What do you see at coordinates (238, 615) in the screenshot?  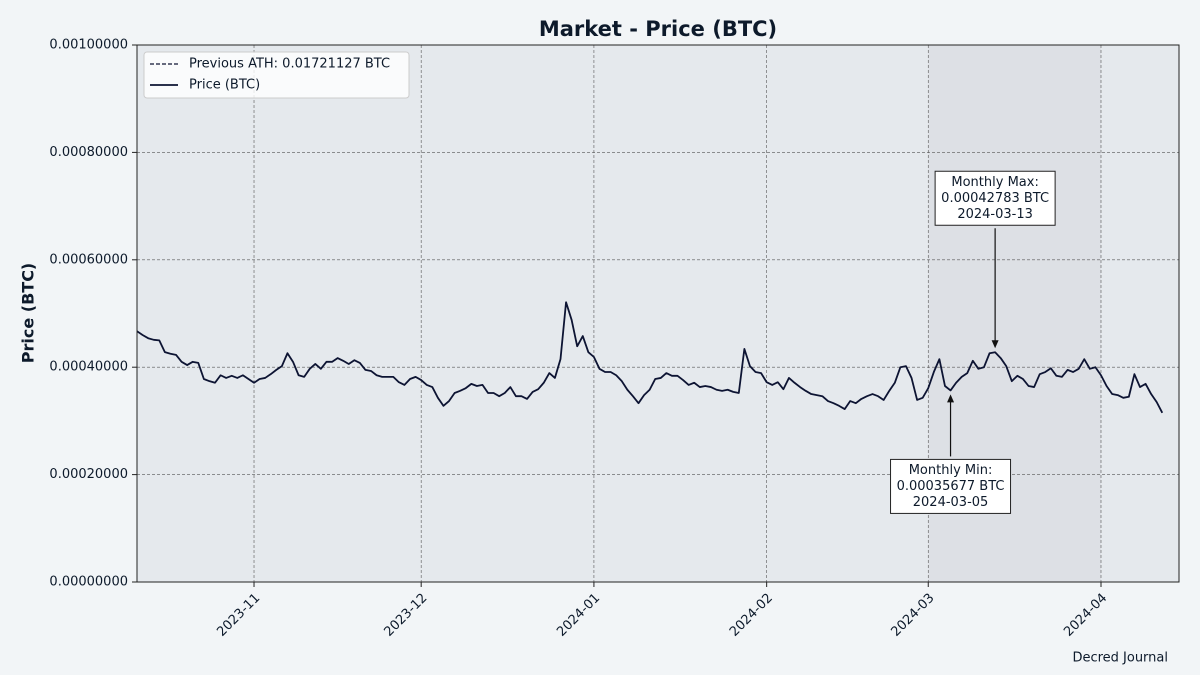 I see `x-tick-label: 2023-11` at bounding box center [238, 615].